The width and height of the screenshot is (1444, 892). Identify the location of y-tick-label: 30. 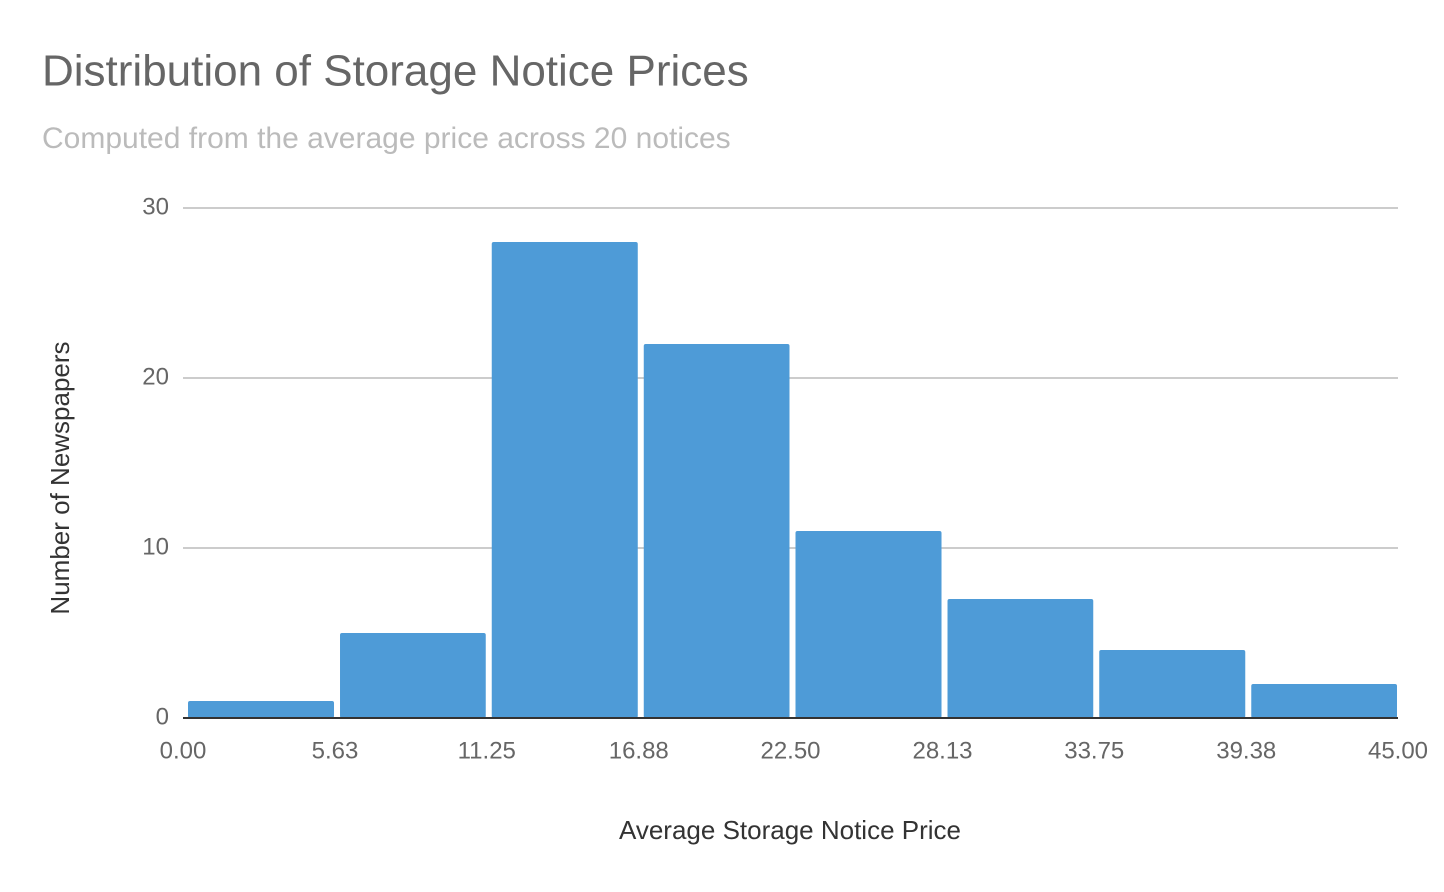
(155, 206).